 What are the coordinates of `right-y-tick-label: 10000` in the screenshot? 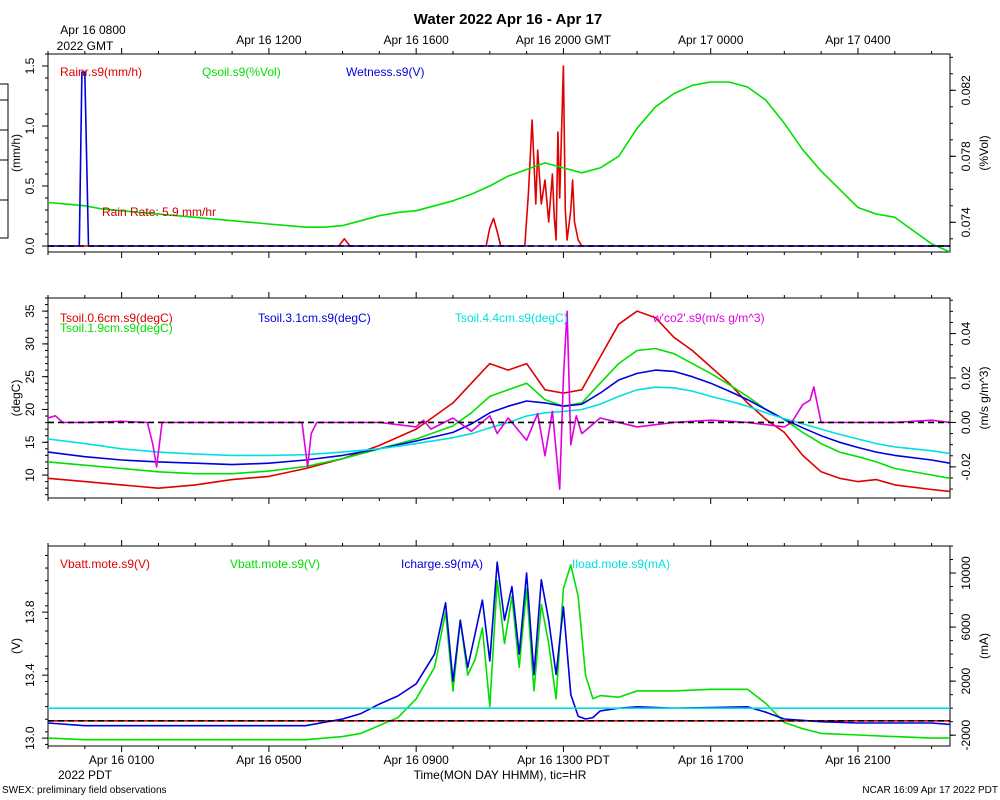 It's located at (966, 573).